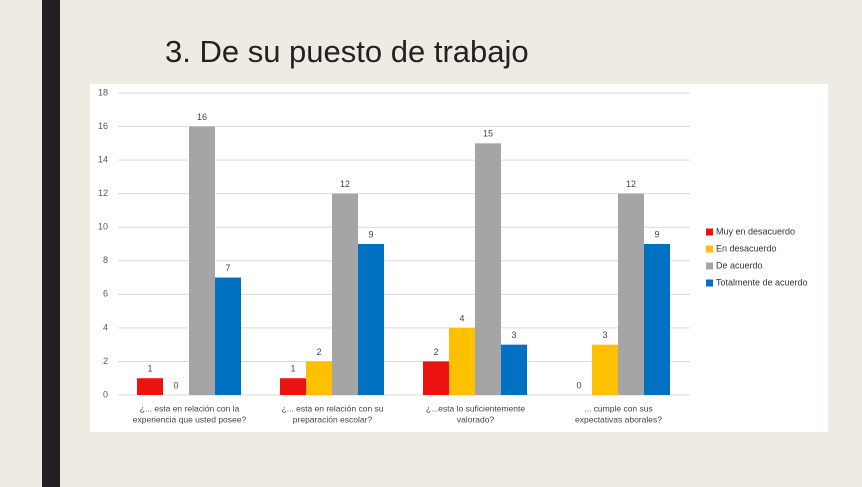 Image resolution: width=862 pixels, height=487 pixels. I want to click on legend-label: Muy en desacuerdo, so click(755, 231).